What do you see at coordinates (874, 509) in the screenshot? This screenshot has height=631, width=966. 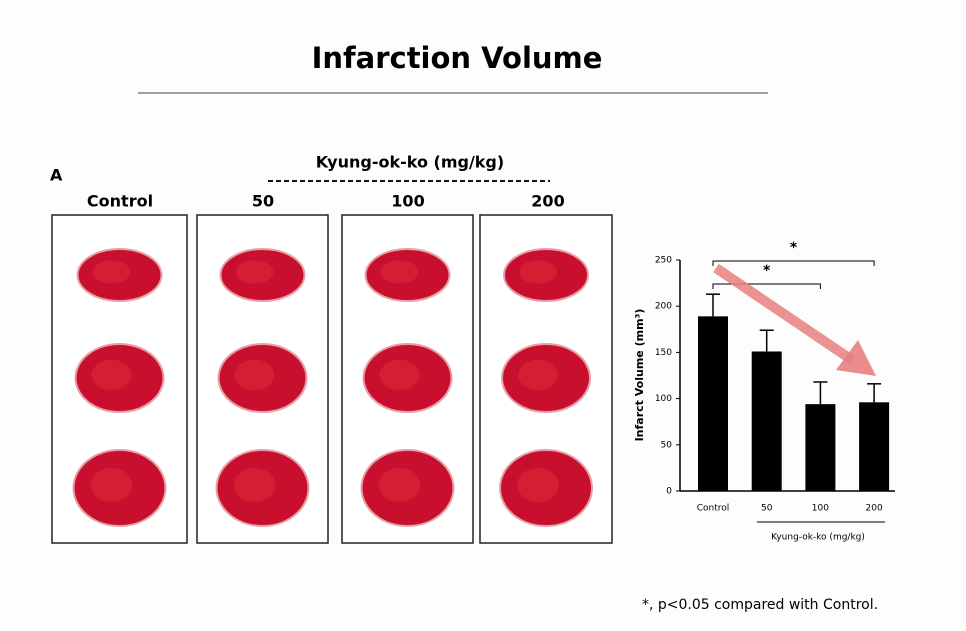 I see `x-tick-label: 200` at bounding box center [874, 509].